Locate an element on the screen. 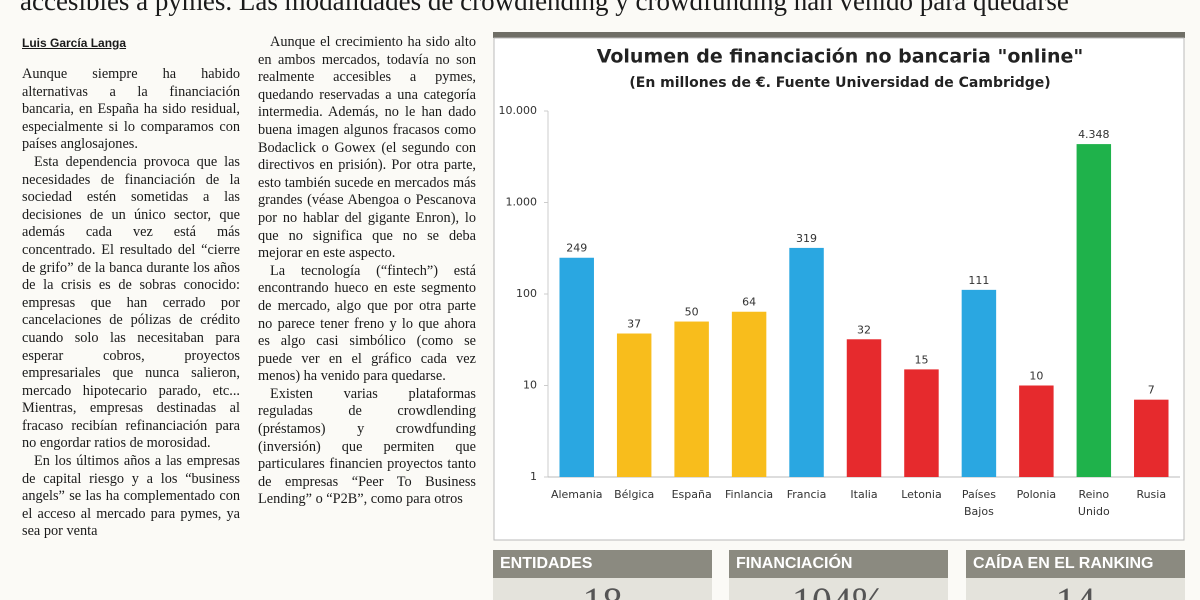  stat-box: FINANCIACIÓN 104% is located at coordinates (838, 575).